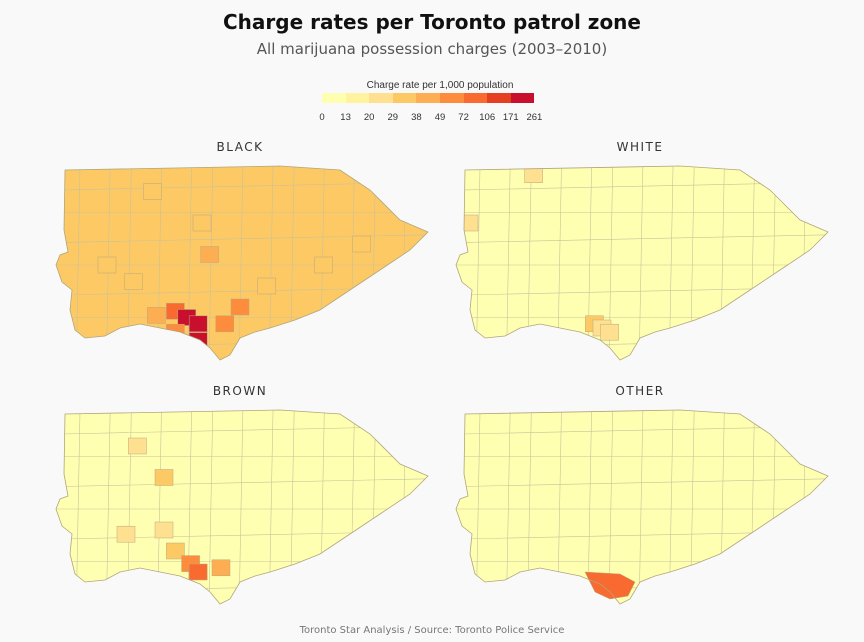  Describe the element at coordinates (416, 117) in the screenshot. I see `legend-tick-label: 38` at that location.